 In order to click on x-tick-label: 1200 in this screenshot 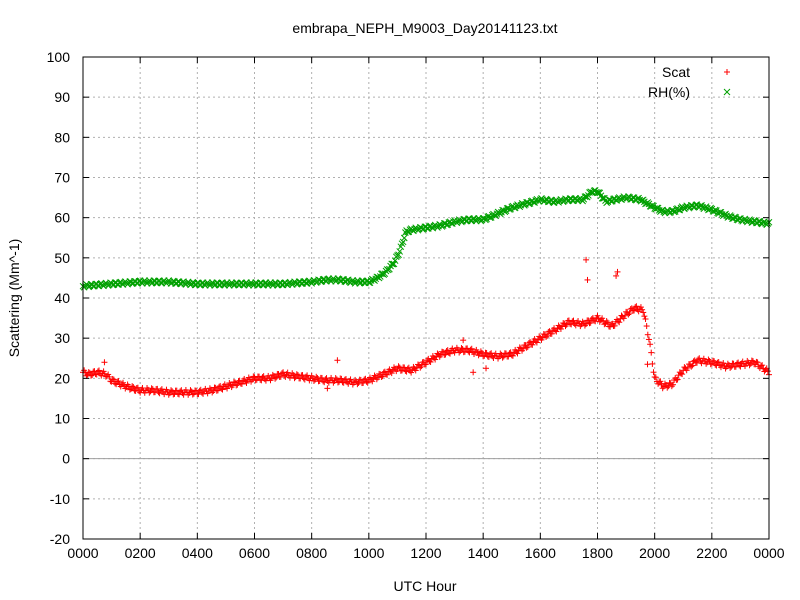, I will do `click(425, 553)`.